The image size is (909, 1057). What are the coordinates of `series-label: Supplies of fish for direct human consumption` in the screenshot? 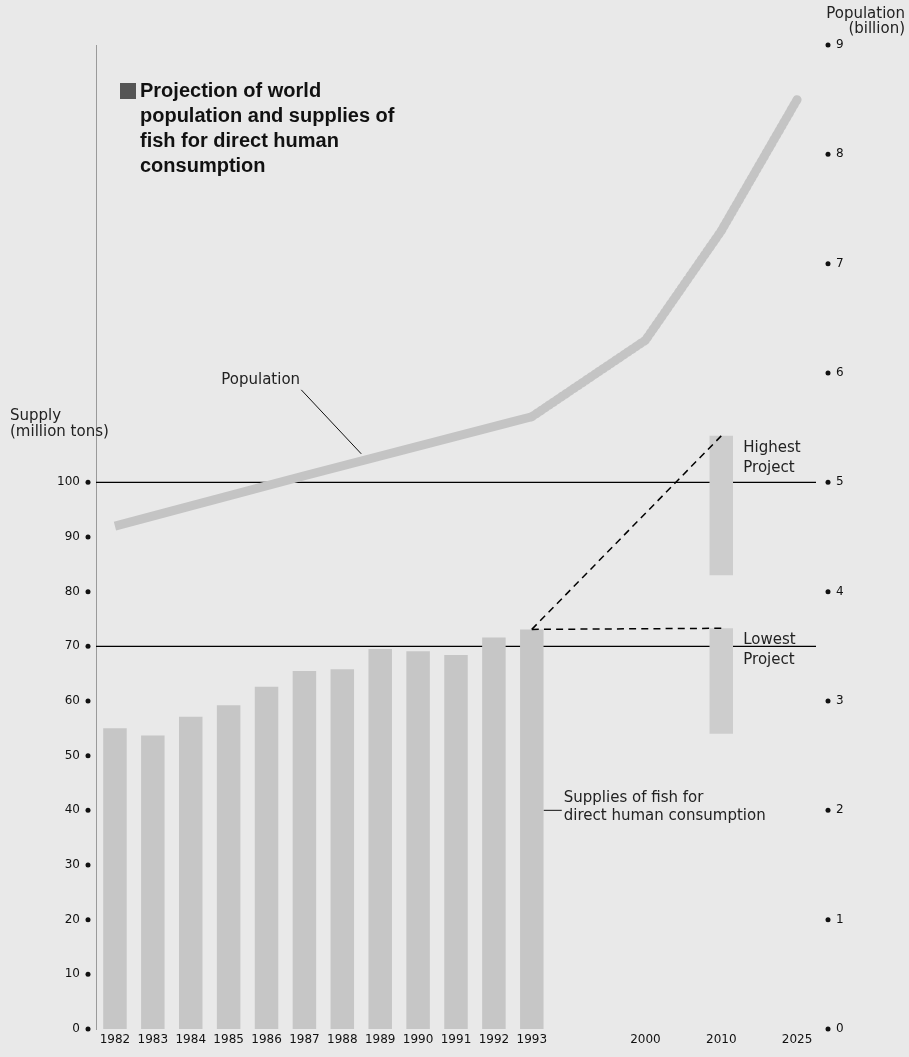 It's located at (664, 806).